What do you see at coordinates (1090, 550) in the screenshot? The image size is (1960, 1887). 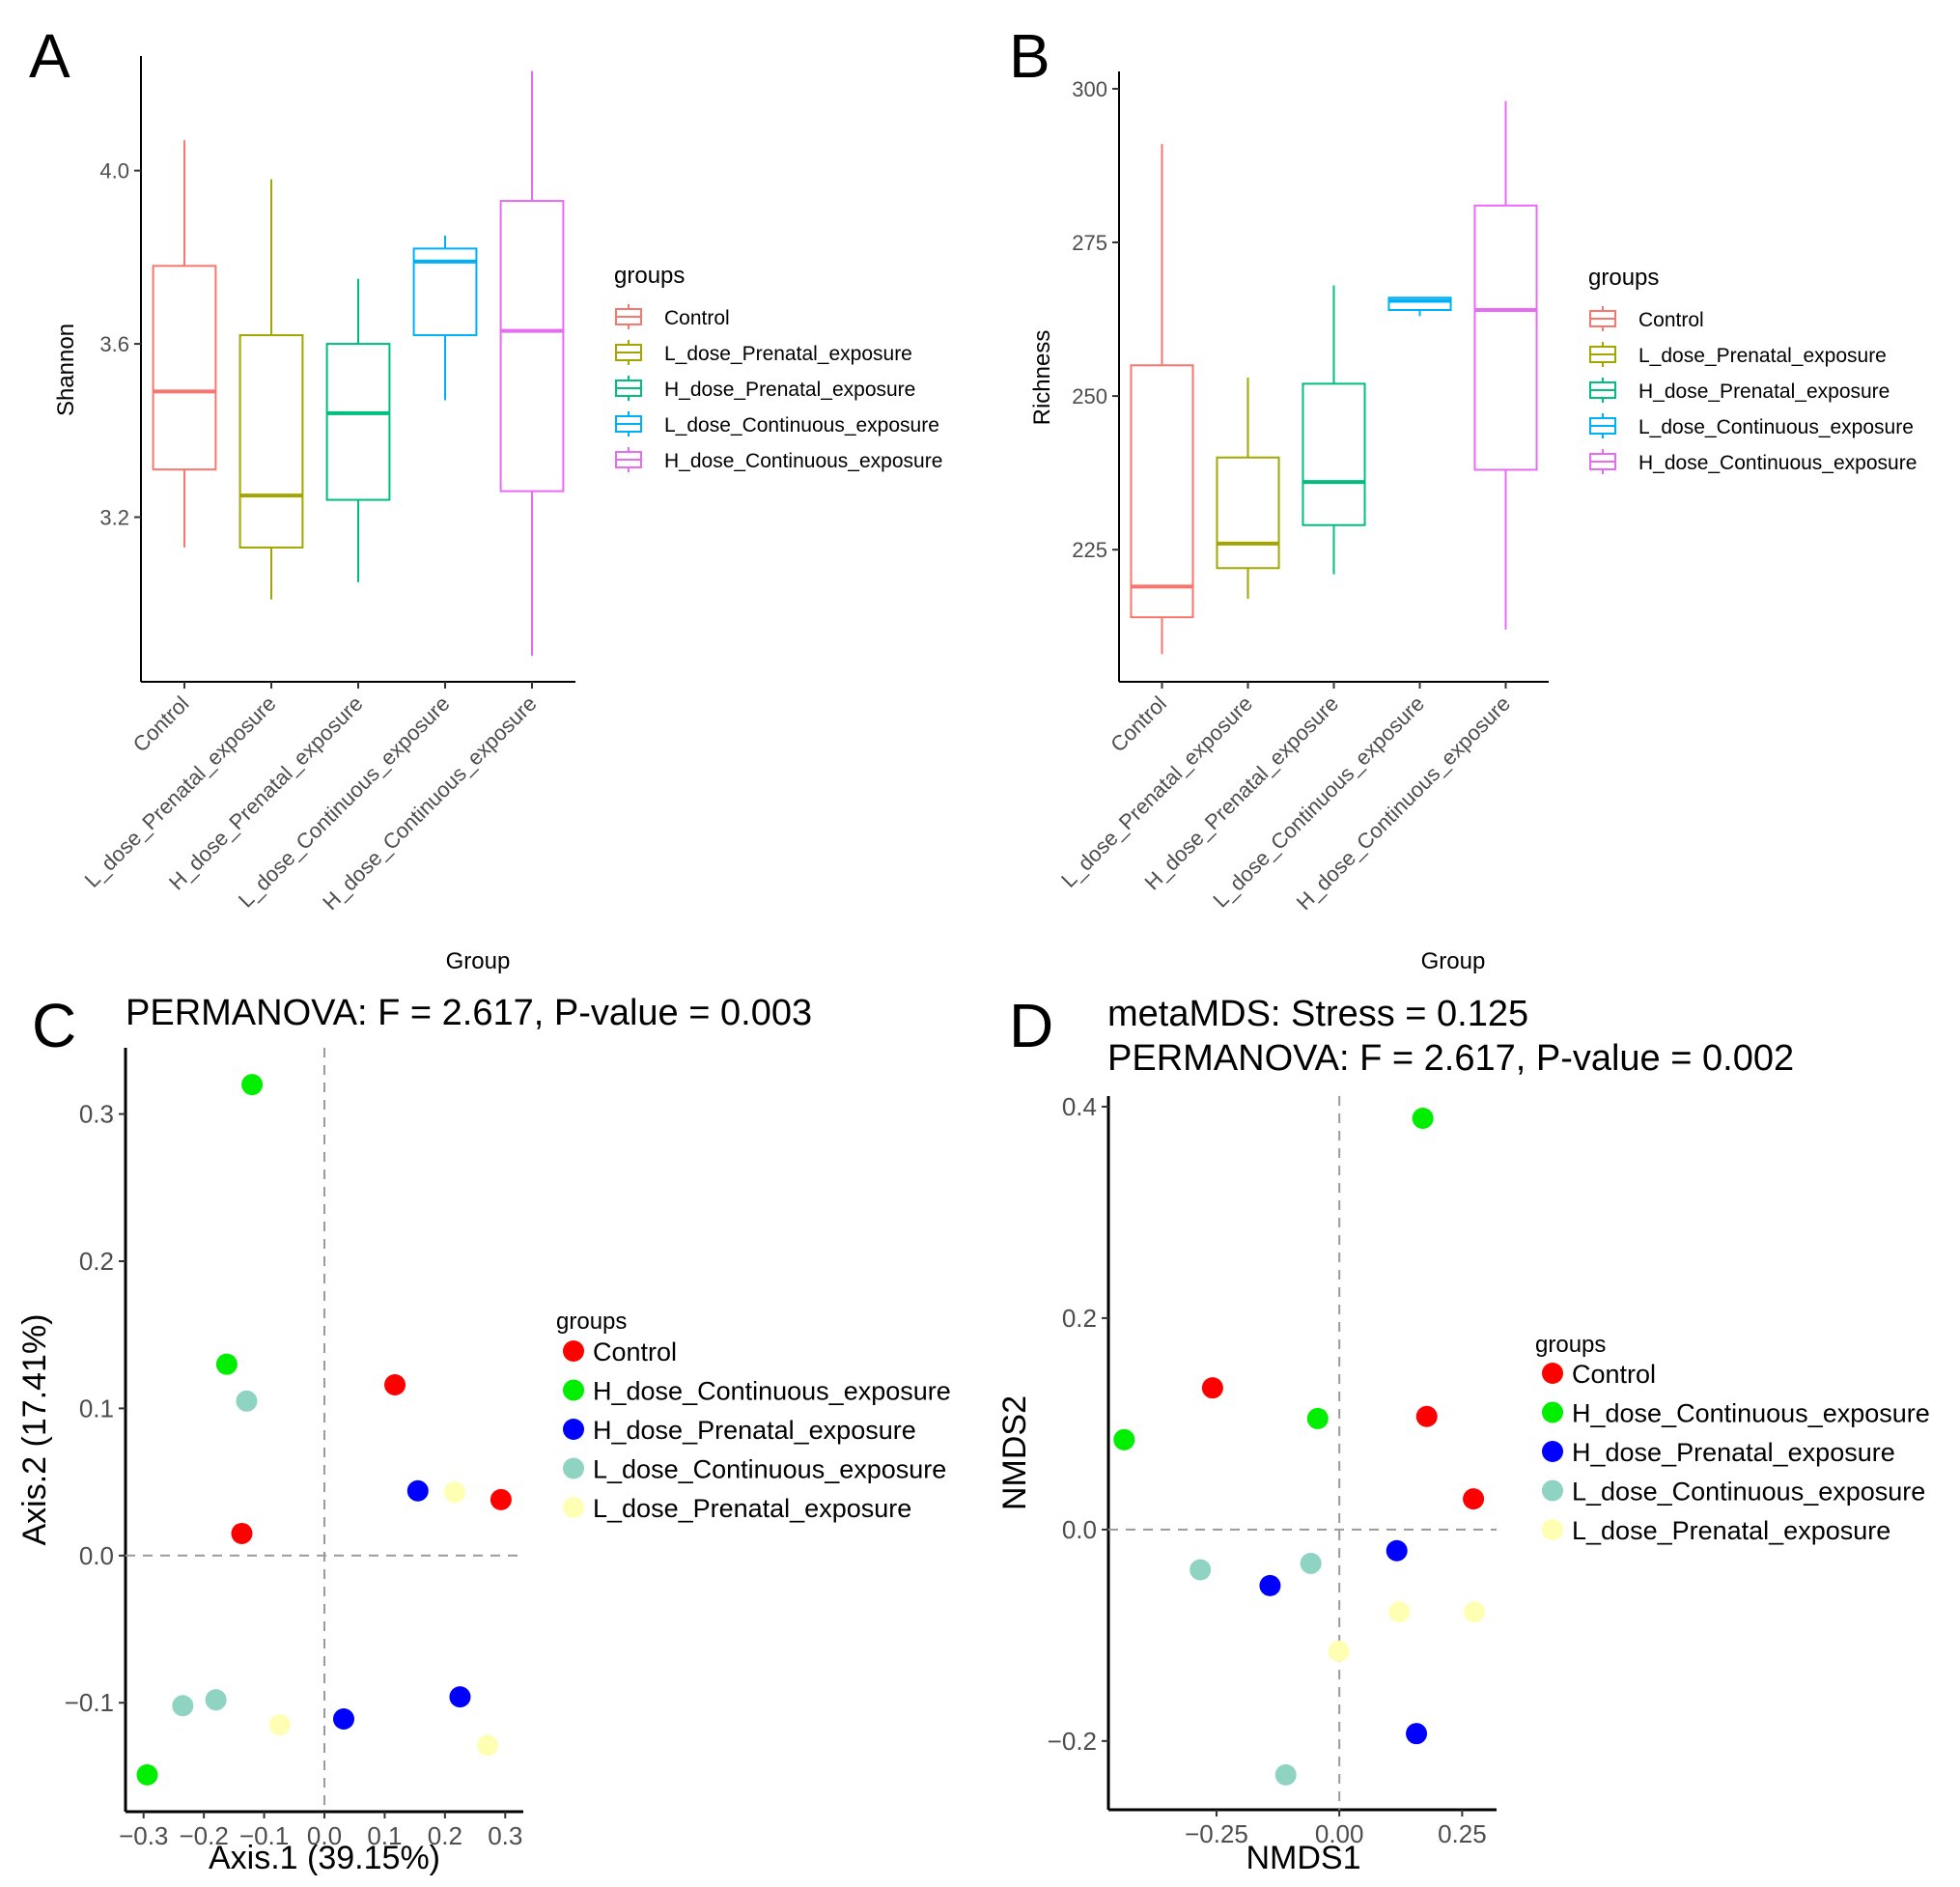 I see `y-tick-label: 225` at bounding box center [1090, 550].